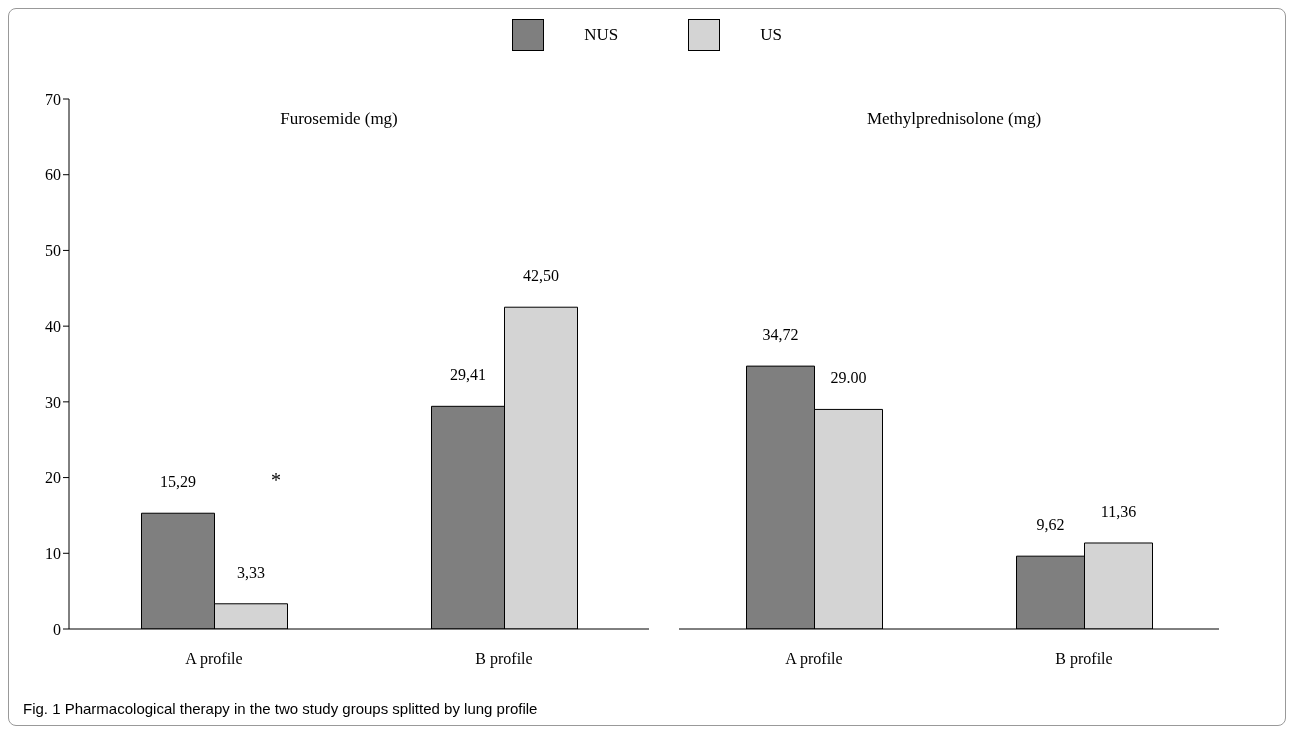  Describe the element at coordinates (53, 175) in the screenshot. I see `y-tick-label: 60` at that location.